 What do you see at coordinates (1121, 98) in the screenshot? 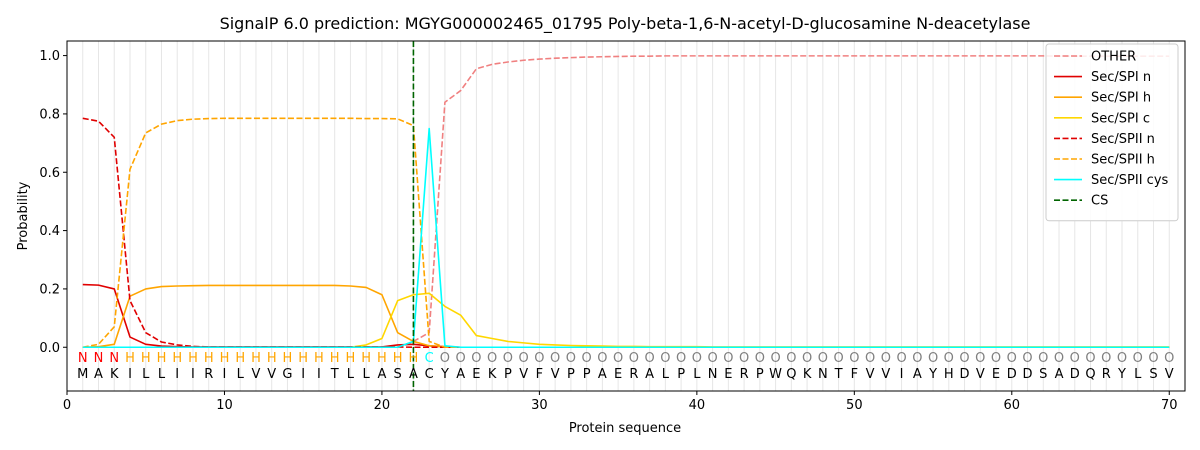
I see `legend-label: Sec/SPI h` at bounding box center [1121, 98].